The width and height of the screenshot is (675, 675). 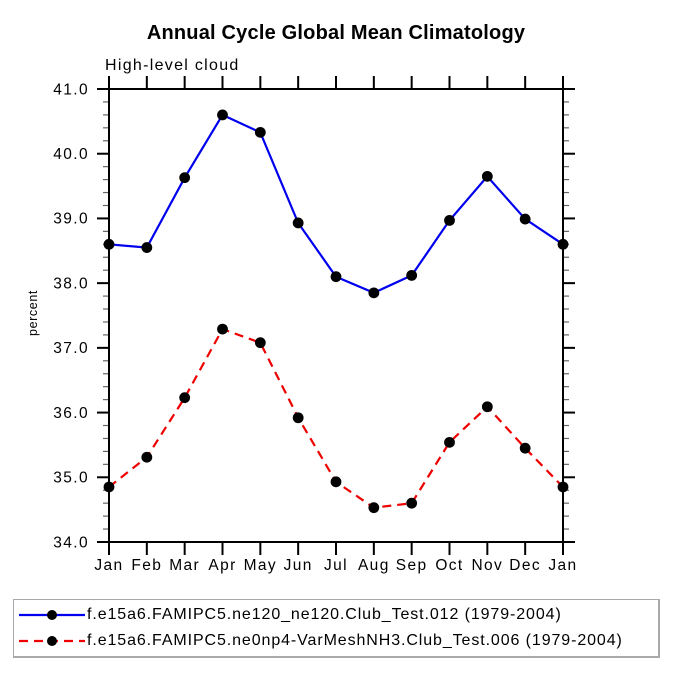 I want to click on y-tick-label: 34.0, so click(x=71, y=542).